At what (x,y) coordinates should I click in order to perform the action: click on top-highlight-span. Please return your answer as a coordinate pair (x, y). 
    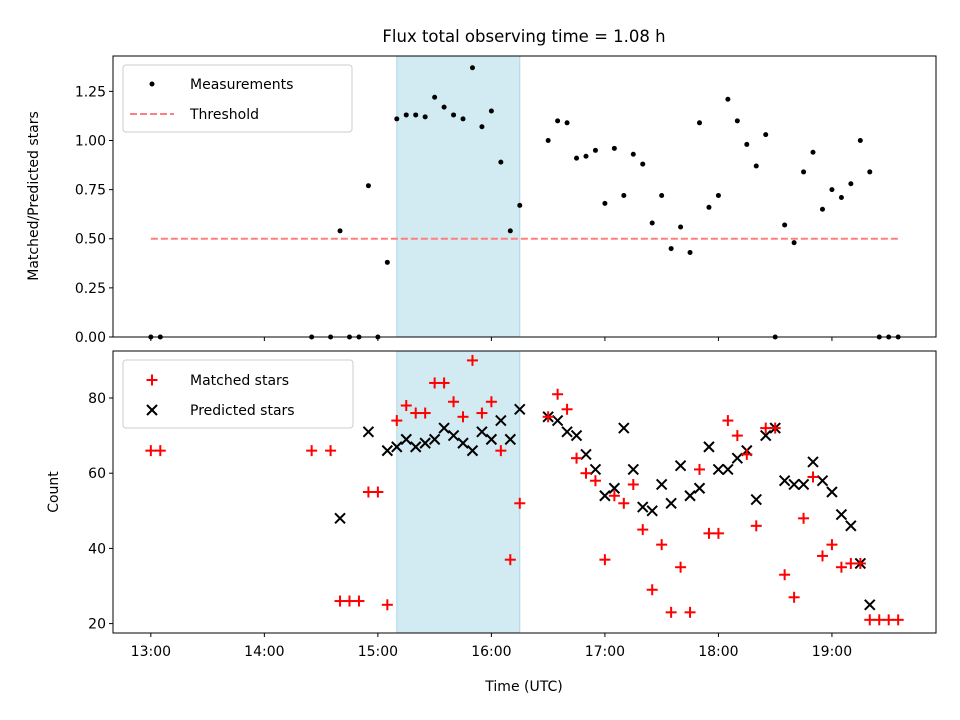
    Looking at the image, I should click on (458, 196).